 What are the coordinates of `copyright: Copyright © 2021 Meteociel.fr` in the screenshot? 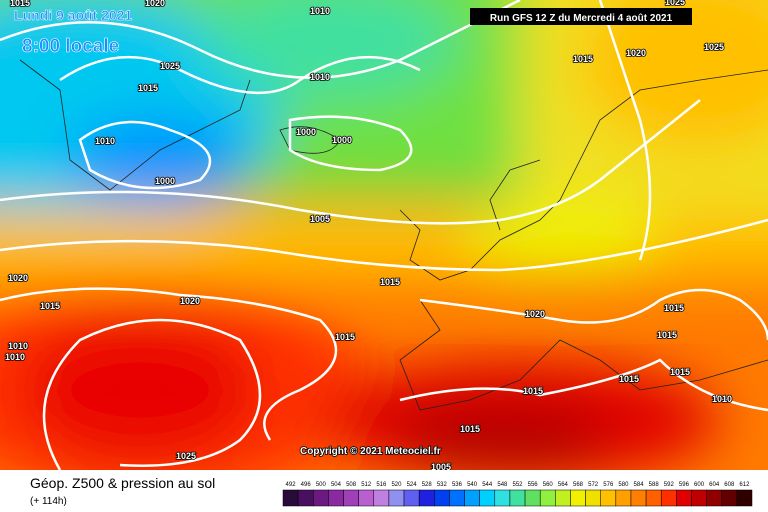 It's located at (370, 451).